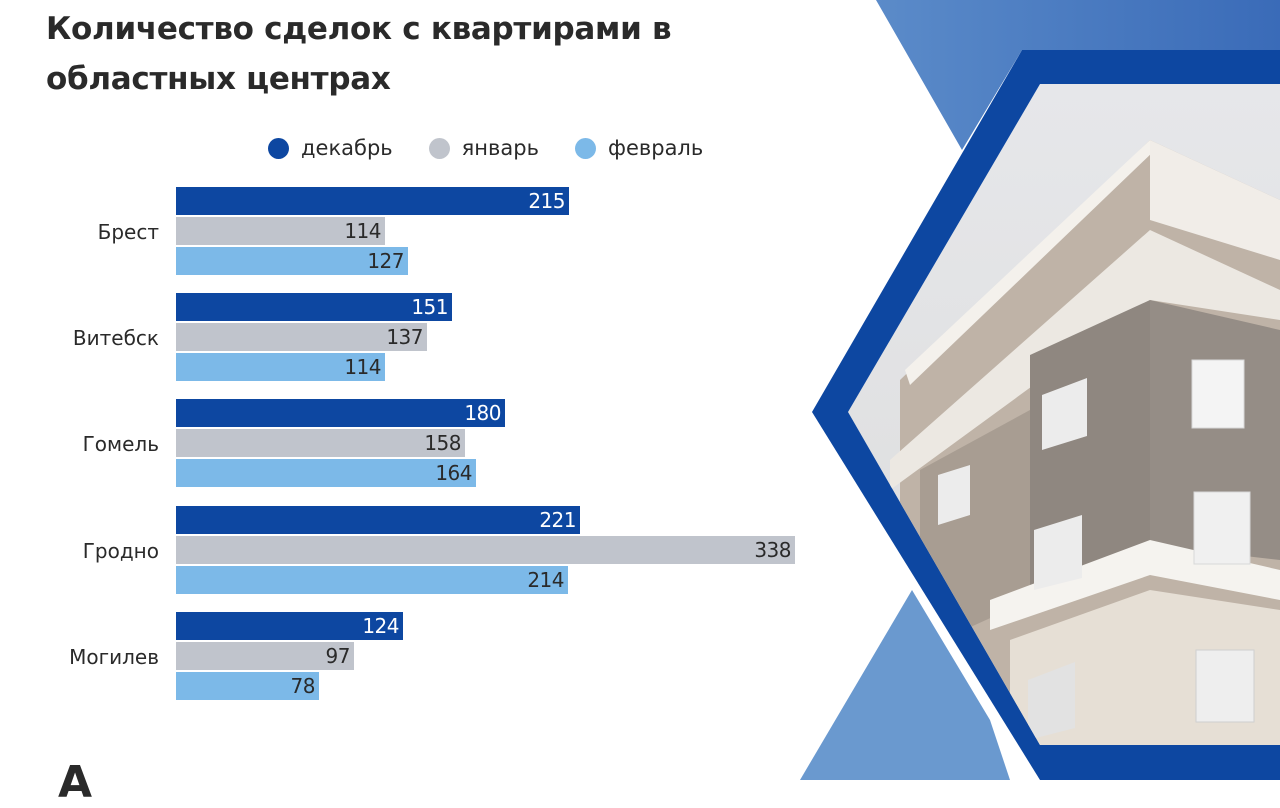  I want to click on bar-value: 158, so click(442, 443).